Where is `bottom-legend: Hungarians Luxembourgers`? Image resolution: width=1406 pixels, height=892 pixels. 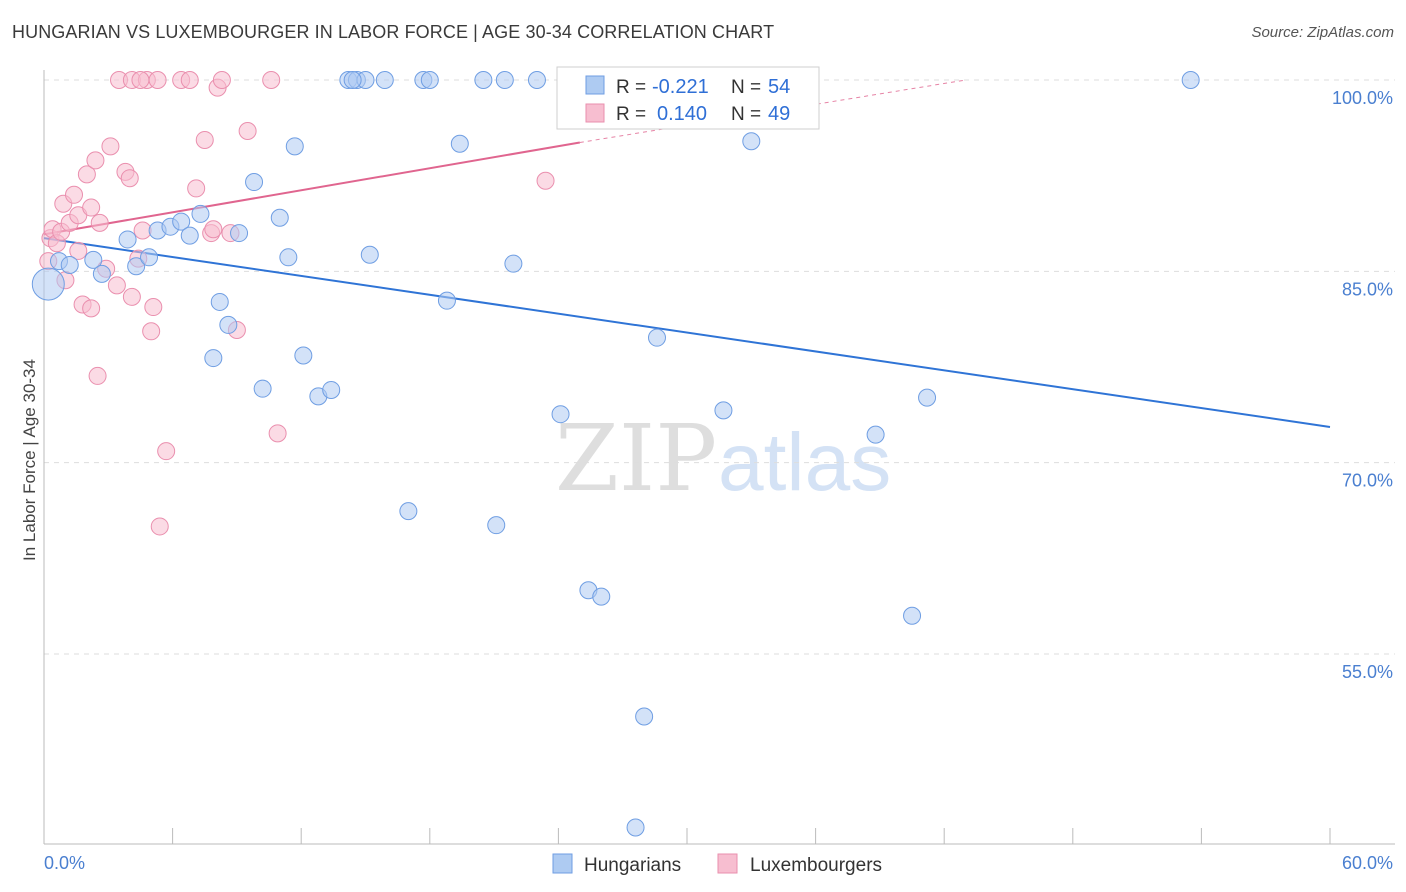 bottom-legend: Hungarians Luxembourgers is located at coordinates (717, 864).